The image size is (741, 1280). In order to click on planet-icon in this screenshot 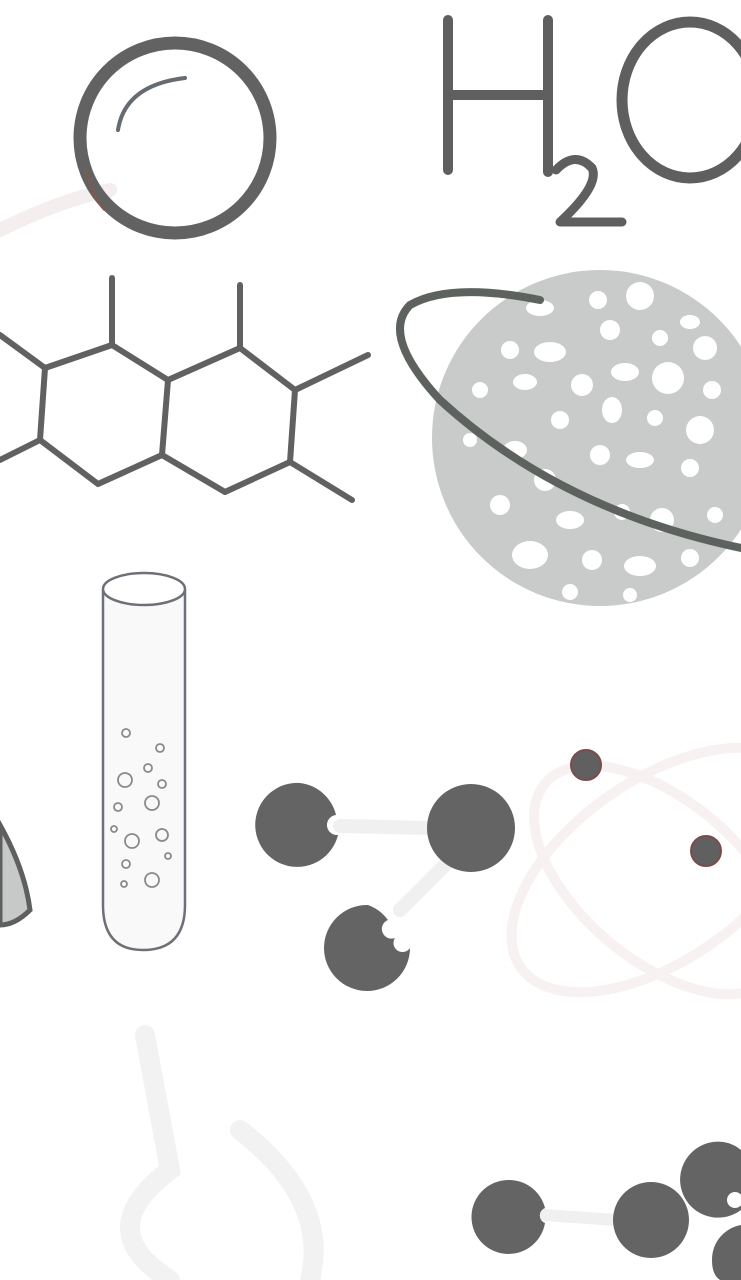, I will do `click(568, 438)`.